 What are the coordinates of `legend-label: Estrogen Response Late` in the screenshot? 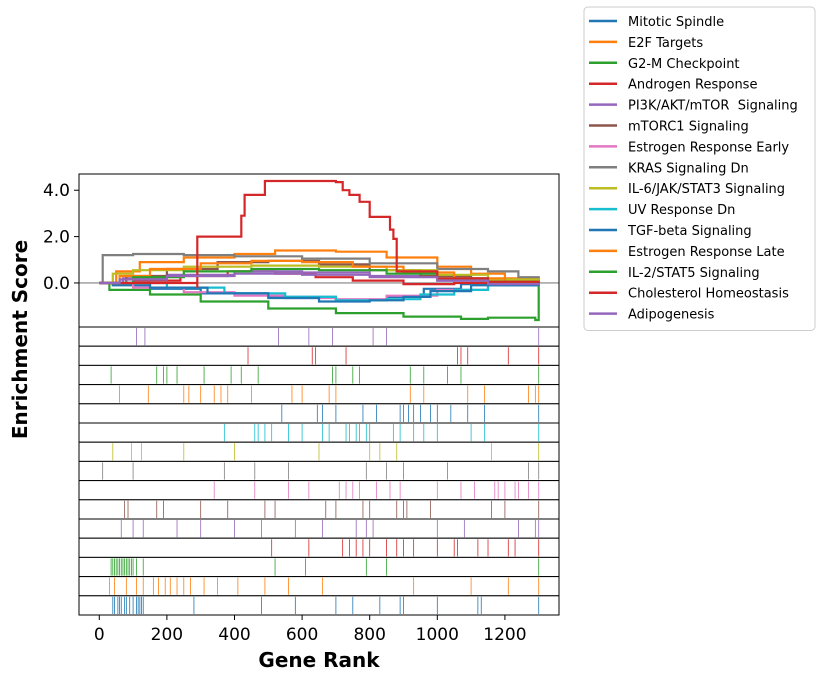 It's located at (706, 252).